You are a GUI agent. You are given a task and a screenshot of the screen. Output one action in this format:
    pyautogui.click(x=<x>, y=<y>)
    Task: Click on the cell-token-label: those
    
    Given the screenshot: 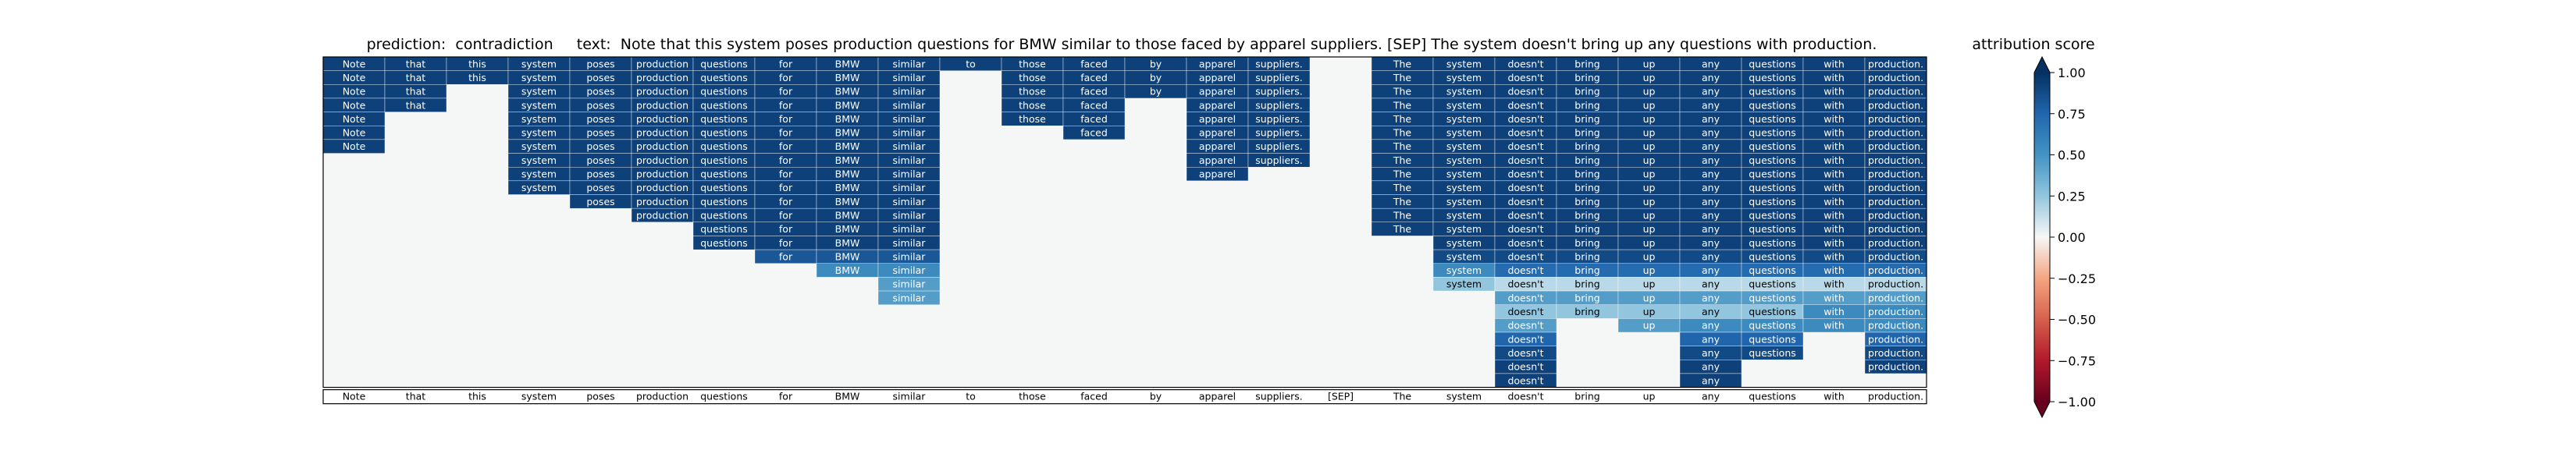 What is the action you would take?
    pyautogui.click(x=1032, y=119)
    